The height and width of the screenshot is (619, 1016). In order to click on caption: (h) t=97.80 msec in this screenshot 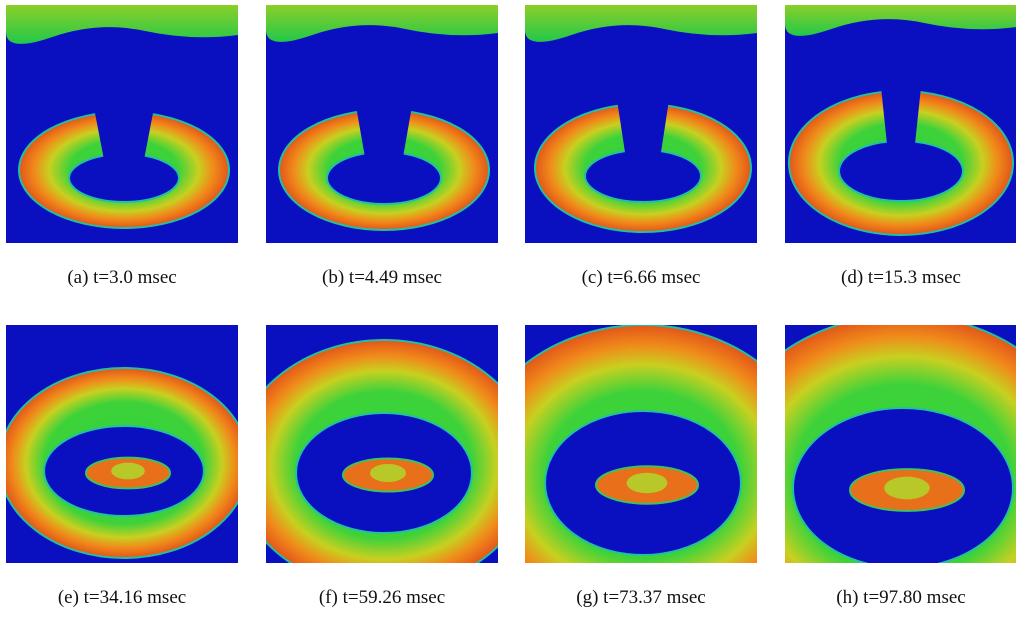, I will do `click(901, 597)`.